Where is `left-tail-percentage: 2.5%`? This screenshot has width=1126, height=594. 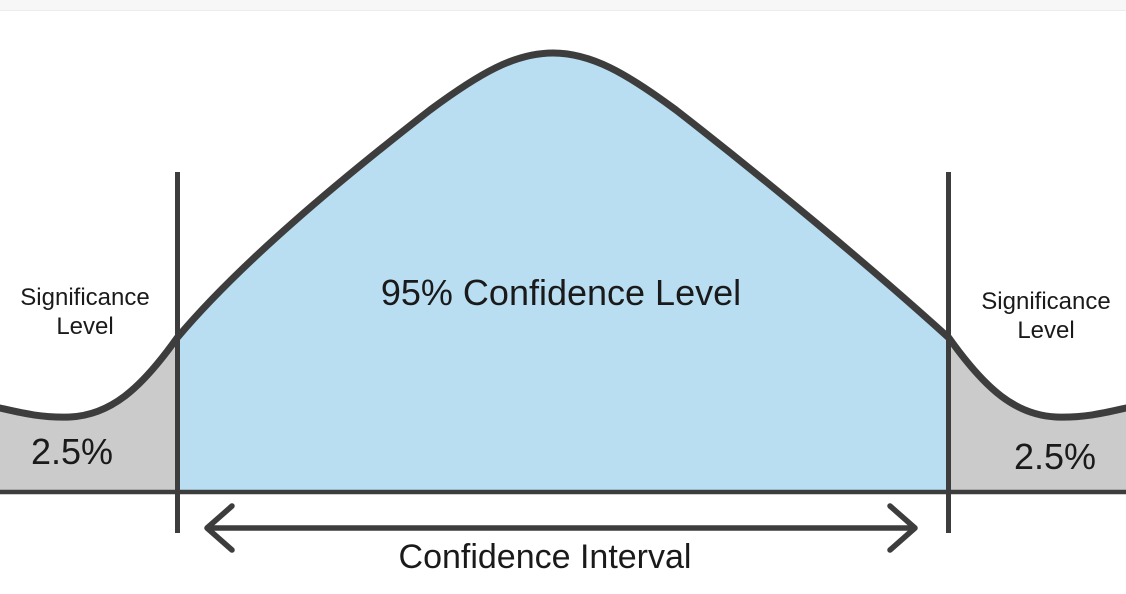
left-tail-percentage: 2.5% is located at coordinates (72, 451).